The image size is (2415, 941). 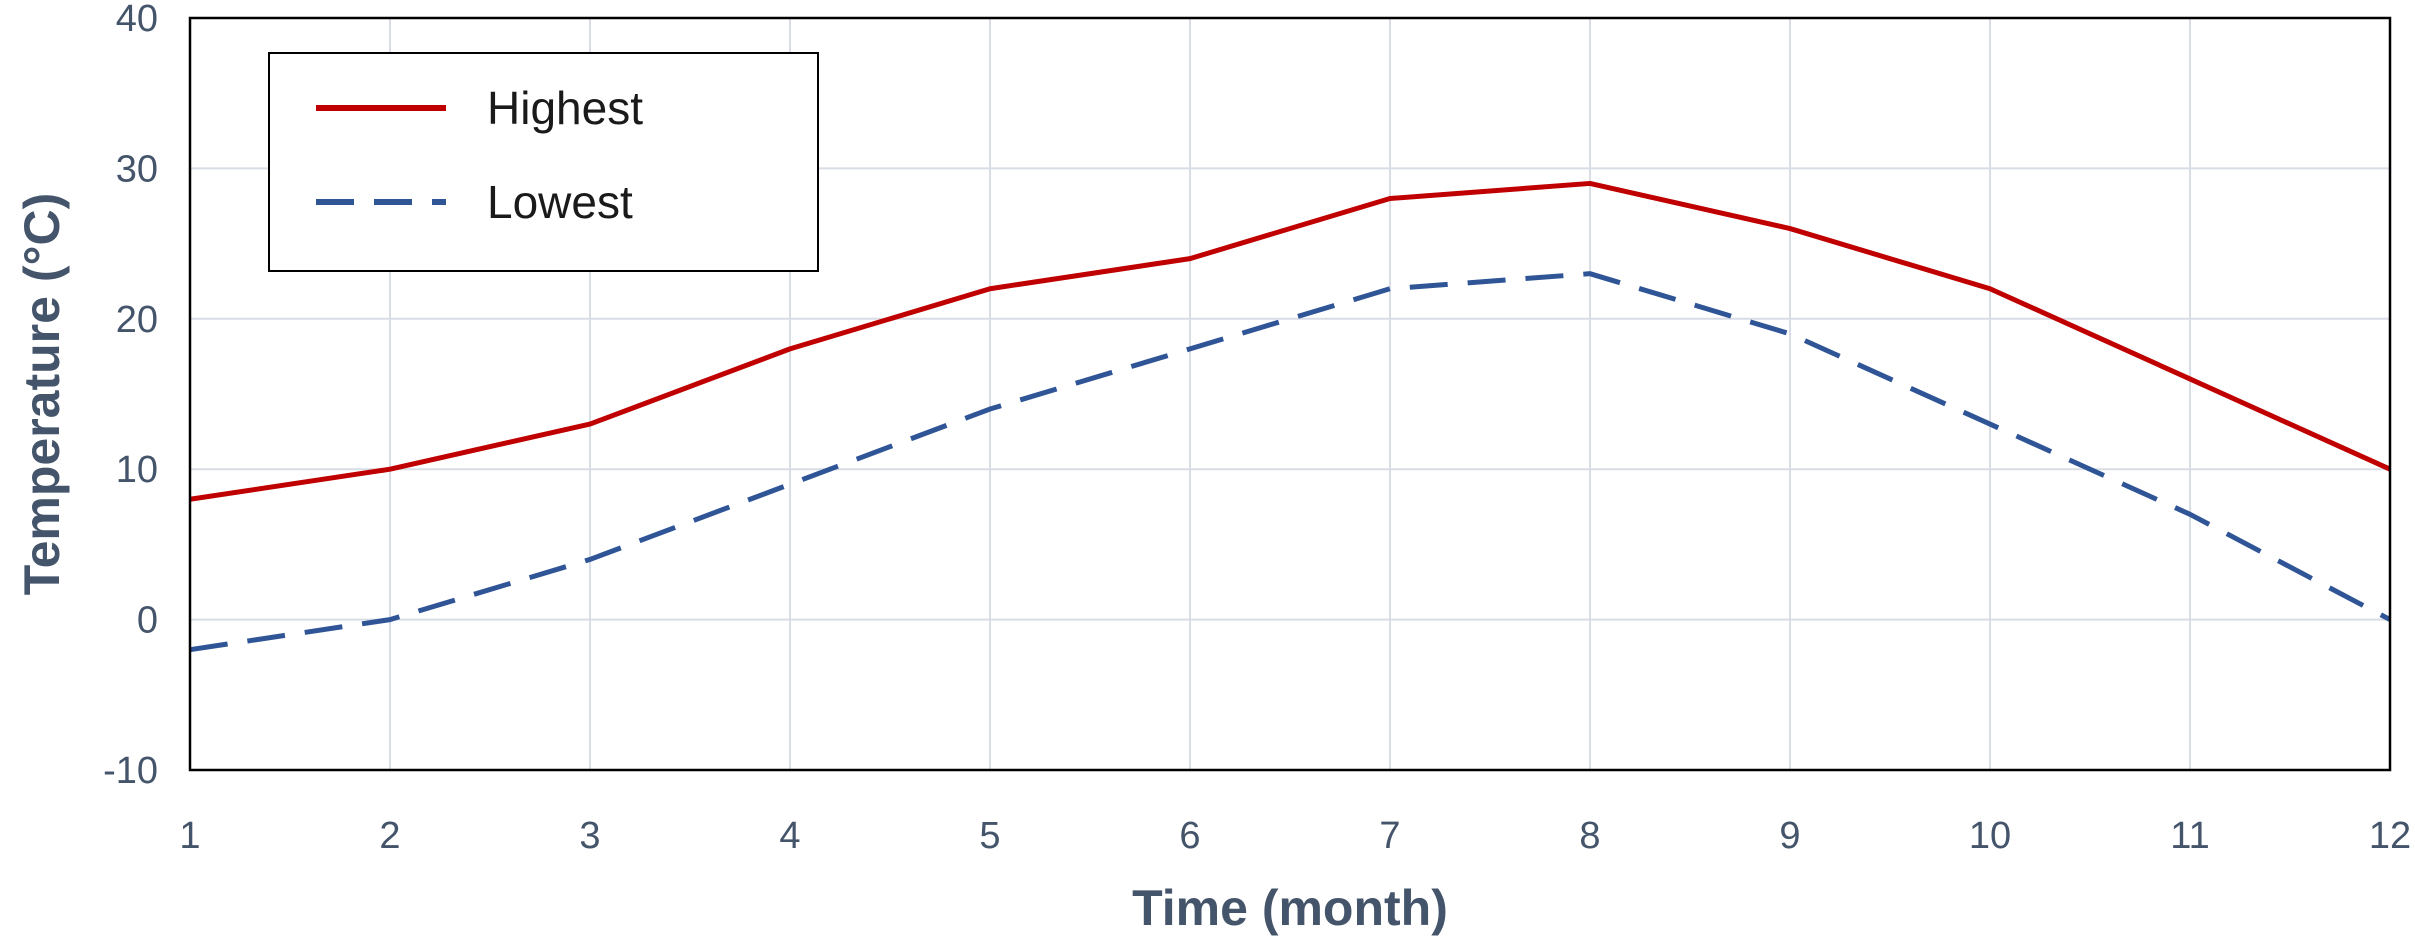 I want to click on y-tick-label-3: 20, so click(x=137, y=320).